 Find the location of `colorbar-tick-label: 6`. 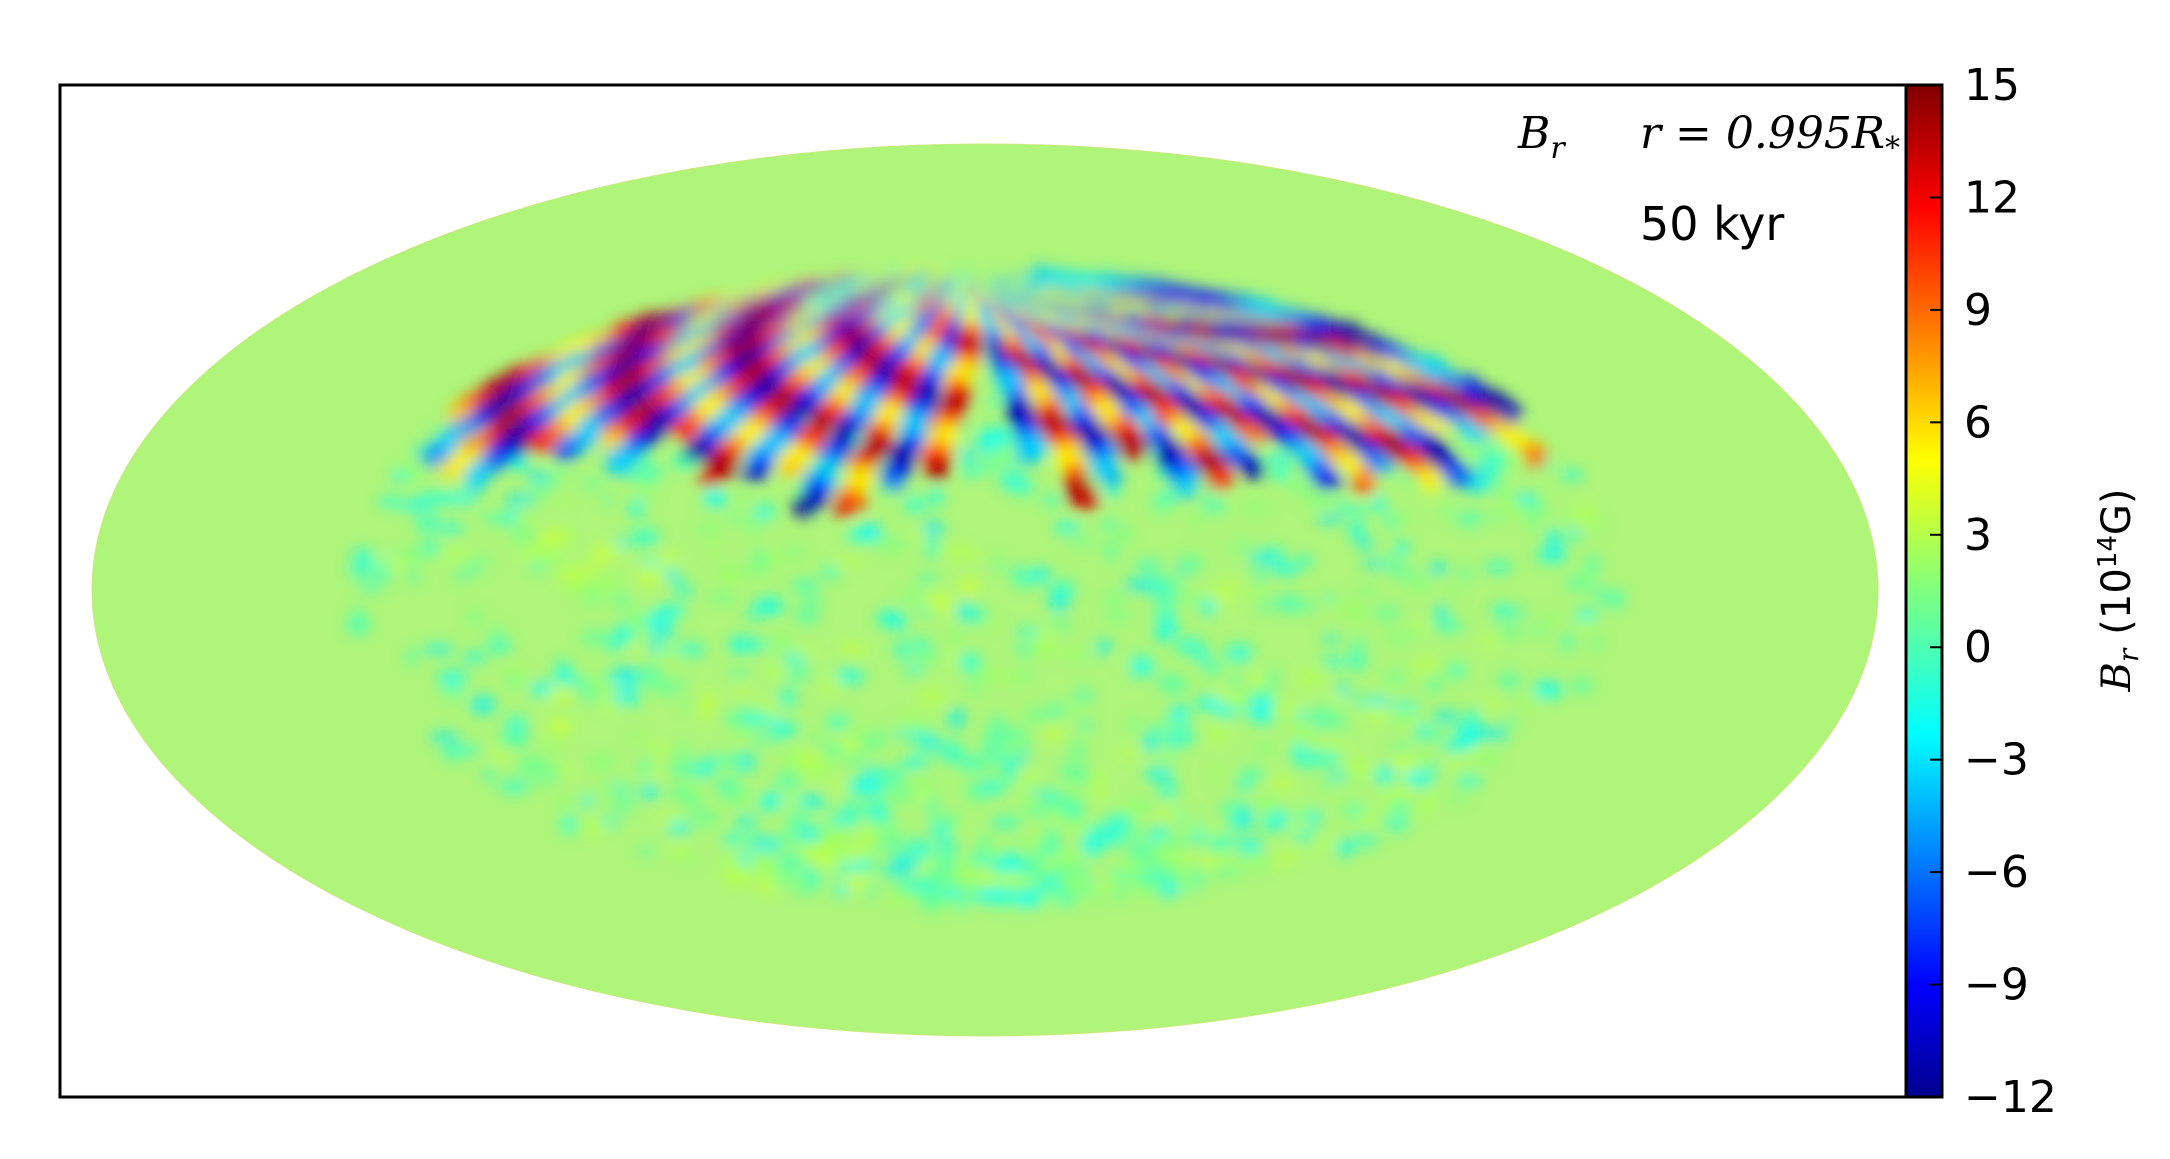

colorbar-tick-label: 6 is located at coordinates (1978, 422).